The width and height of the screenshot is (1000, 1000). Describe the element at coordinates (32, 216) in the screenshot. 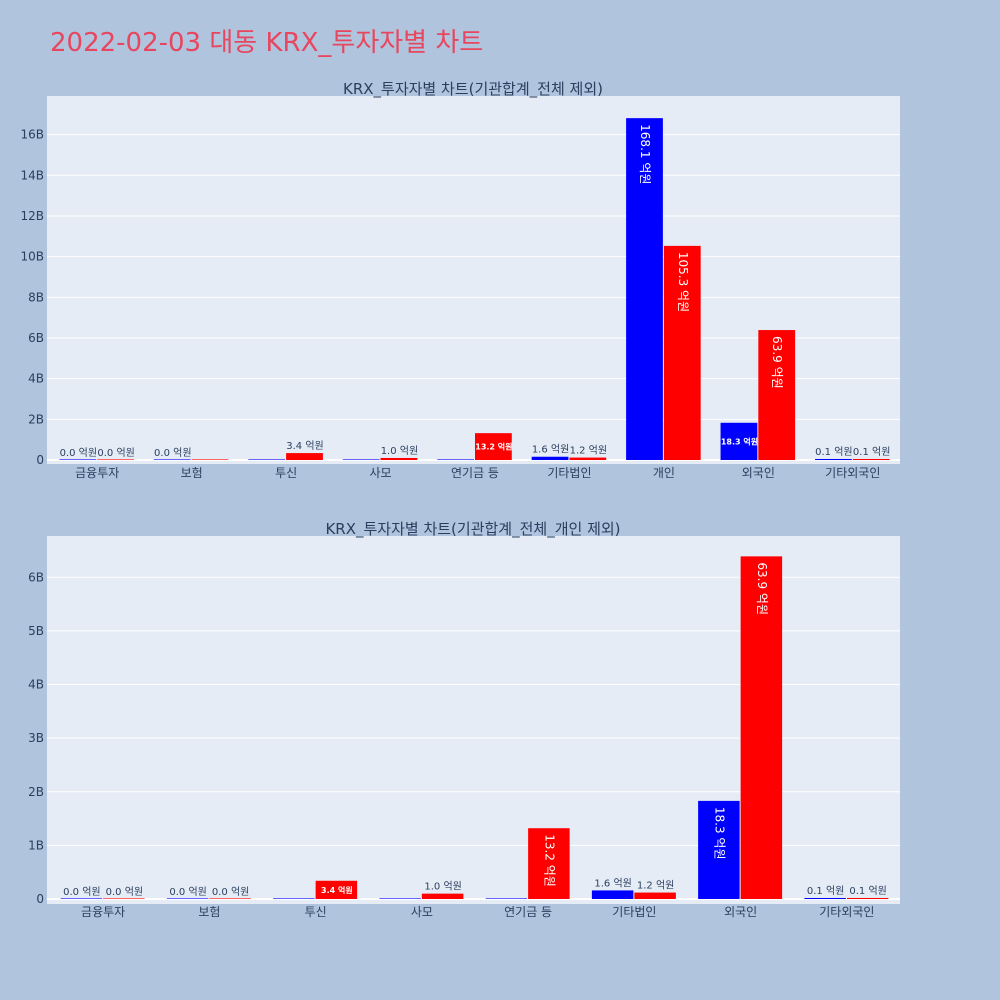

I see `y-tick-label: 12B` at that location.